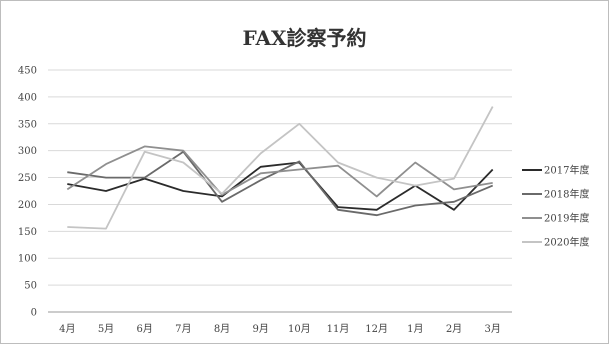 The width and height of the screenshot is (609, 344). I want to click on legend-label: 2017年度, so click(566, 170).